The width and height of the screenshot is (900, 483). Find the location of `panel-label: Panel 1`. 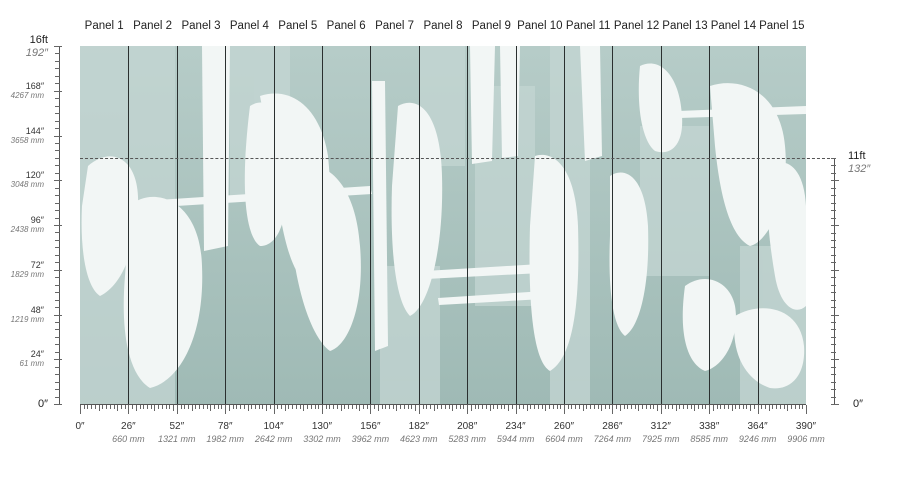

panel-label: Panel 1 is located at coordinates (104, 26).